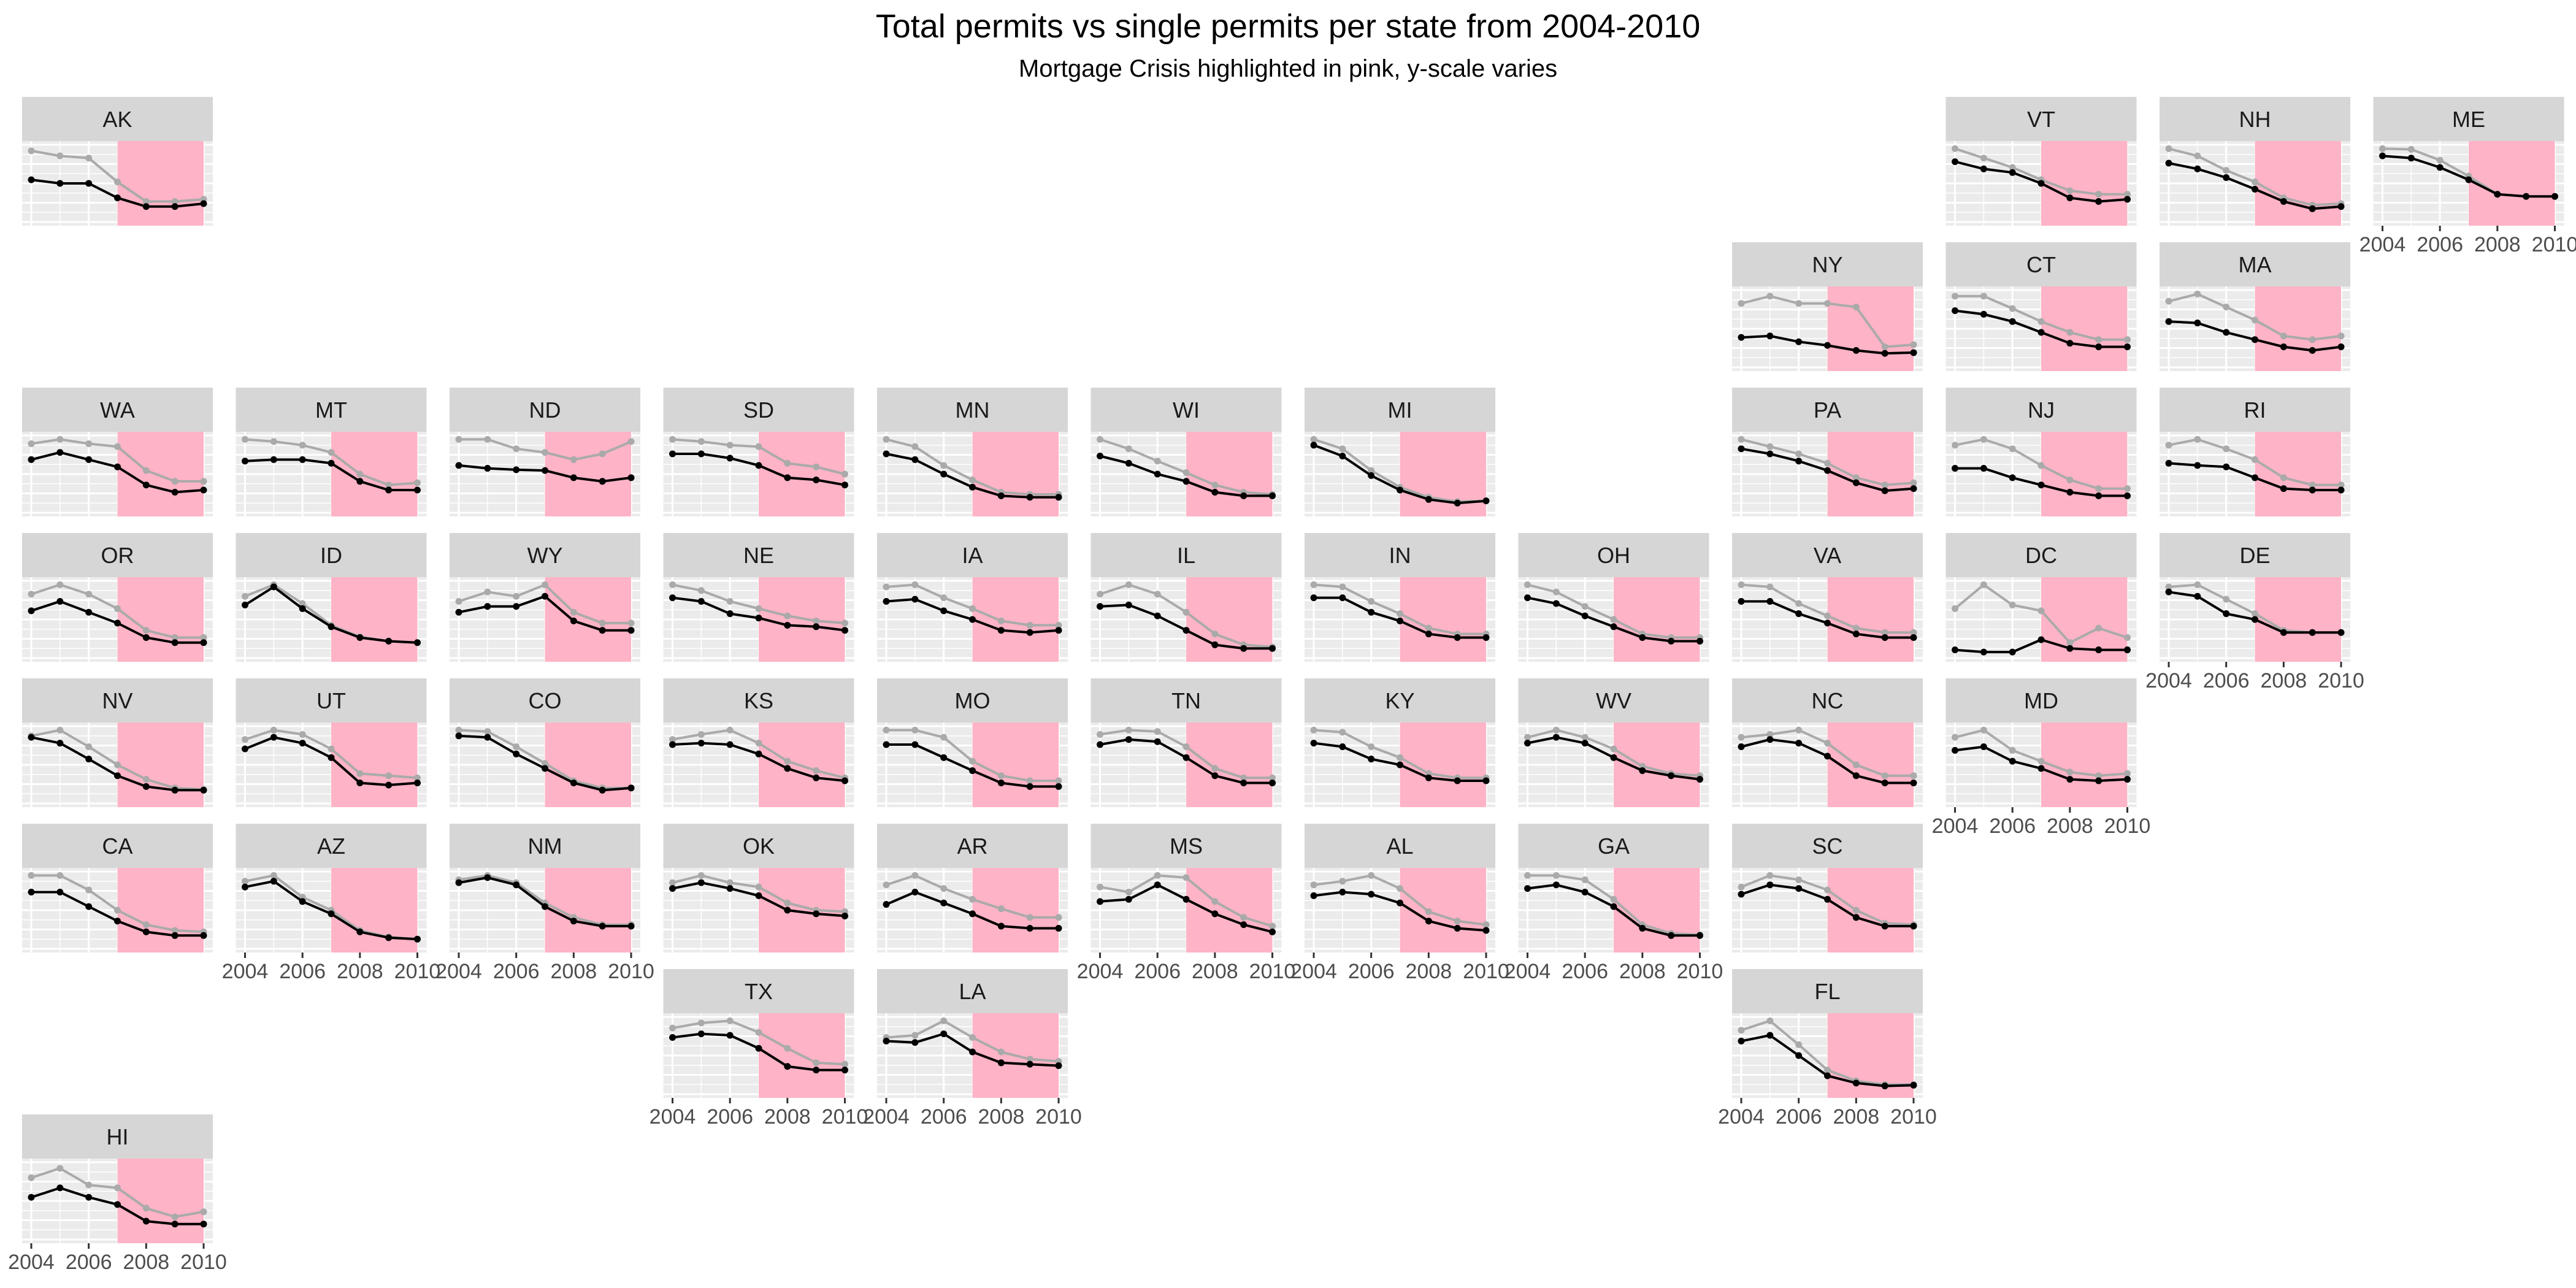  What do you see at coordinates (1186, 903) in the screenshot?
I see `state-panel: MS 2004 2006 2008 2010` at bounding box center [1186, 903].